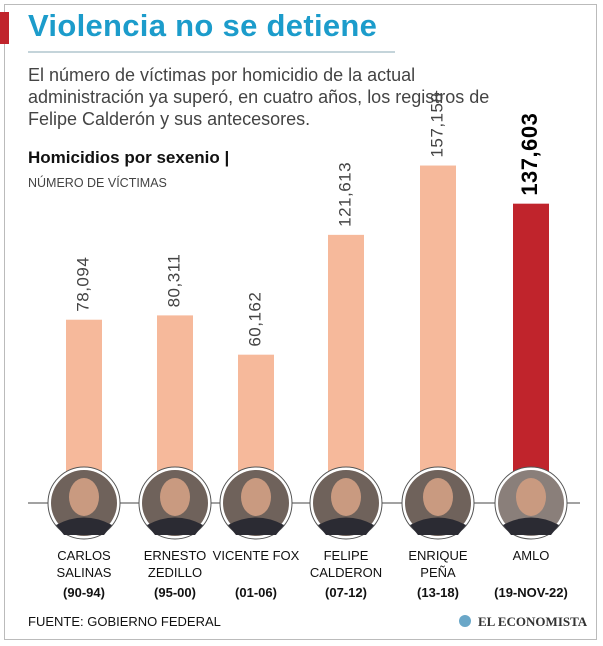 This screenshot has height=646, width=603. I want to click on category-label: ENRIQUE PEÑA, so click(438, 564).